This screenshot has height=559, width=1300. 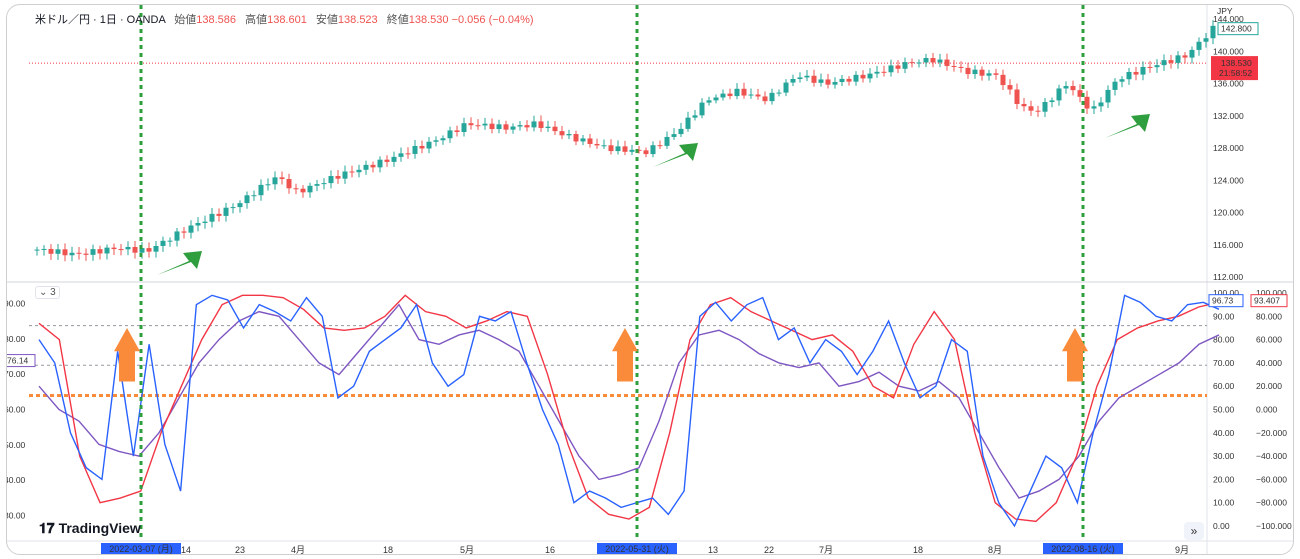 I want to click on tradingview-logo: 𝟏𝟕 TradingView, so click(x=90, y=528).